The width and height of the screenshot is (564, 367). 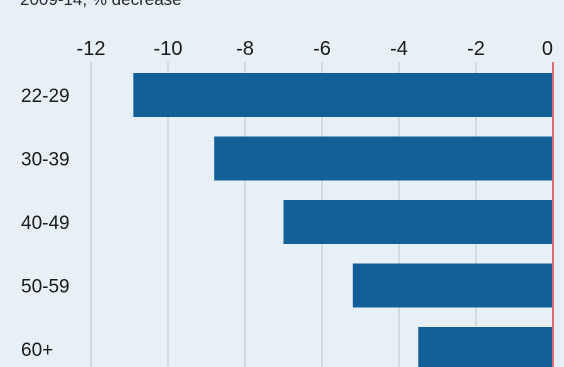 I want to click on category-label: 30-39, so click(x=45, y=160).